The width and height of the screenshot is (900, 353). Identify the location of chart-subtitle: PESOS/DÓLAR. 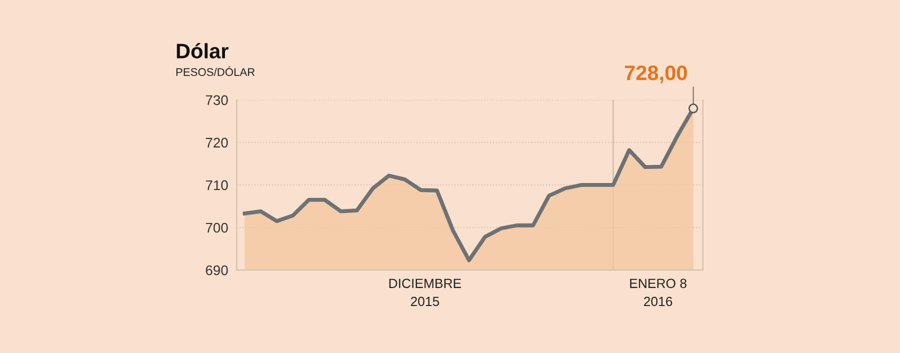
(215, 71).